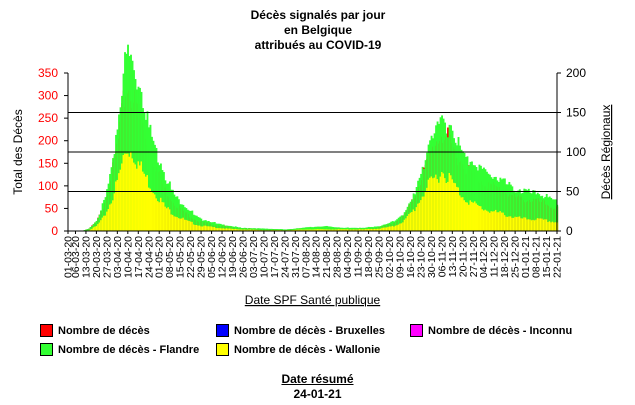 The width and height of the screenshot is (635, 405). What do you see at coordinates (313, 300) in the screenshot?
I see `x-axis-label: Date SPF Santé publique` at bounding box center [313, 300].